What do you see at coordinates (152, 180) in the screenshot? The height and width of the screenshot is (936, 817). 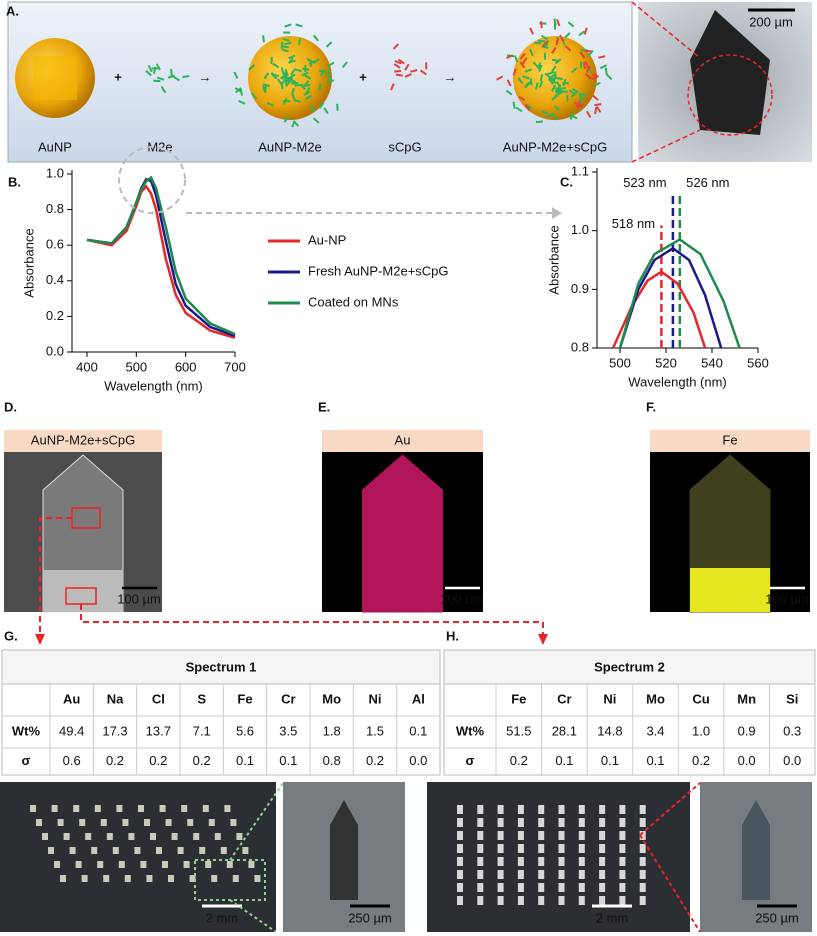 I see `highlight-circle` at bounding box center [152, 180].